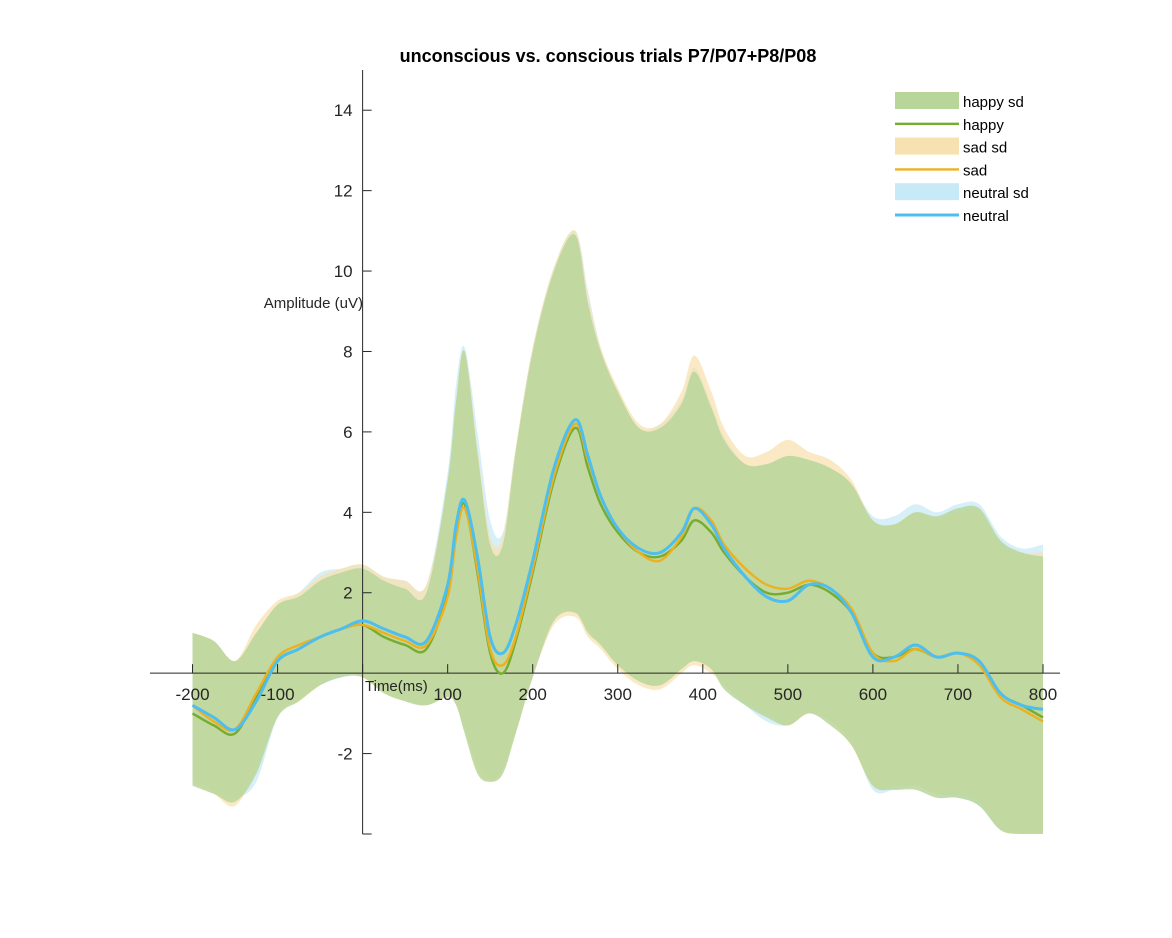 The height and width of the screenshot is (938, 1172). Describe the element at coordinates (347, 593) in the screenshot. I see `y-tick-label: 2` at that location.